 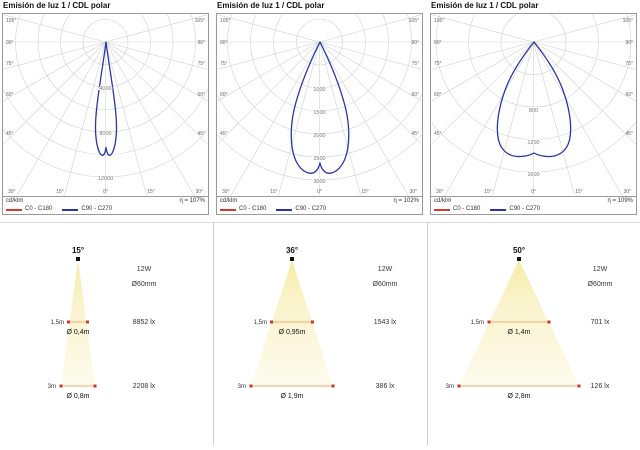 I want to click on illuminance-label: 8852 lx, so click(x=144, y=322).